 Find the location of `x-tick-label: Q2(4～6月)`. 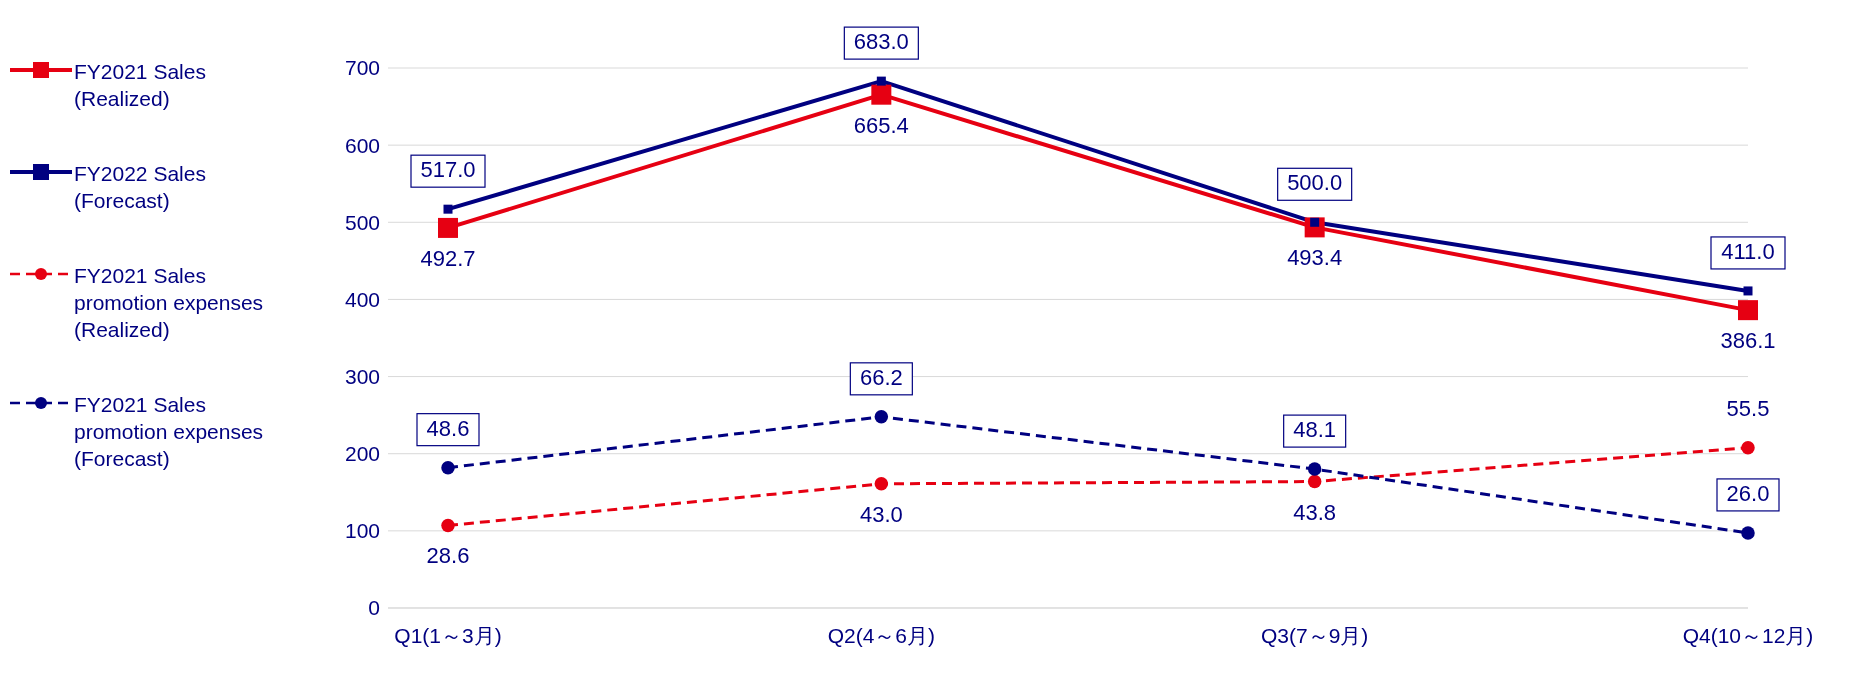

x-tick-label: Q2(4～6月) is located at coordinates (881, 635).